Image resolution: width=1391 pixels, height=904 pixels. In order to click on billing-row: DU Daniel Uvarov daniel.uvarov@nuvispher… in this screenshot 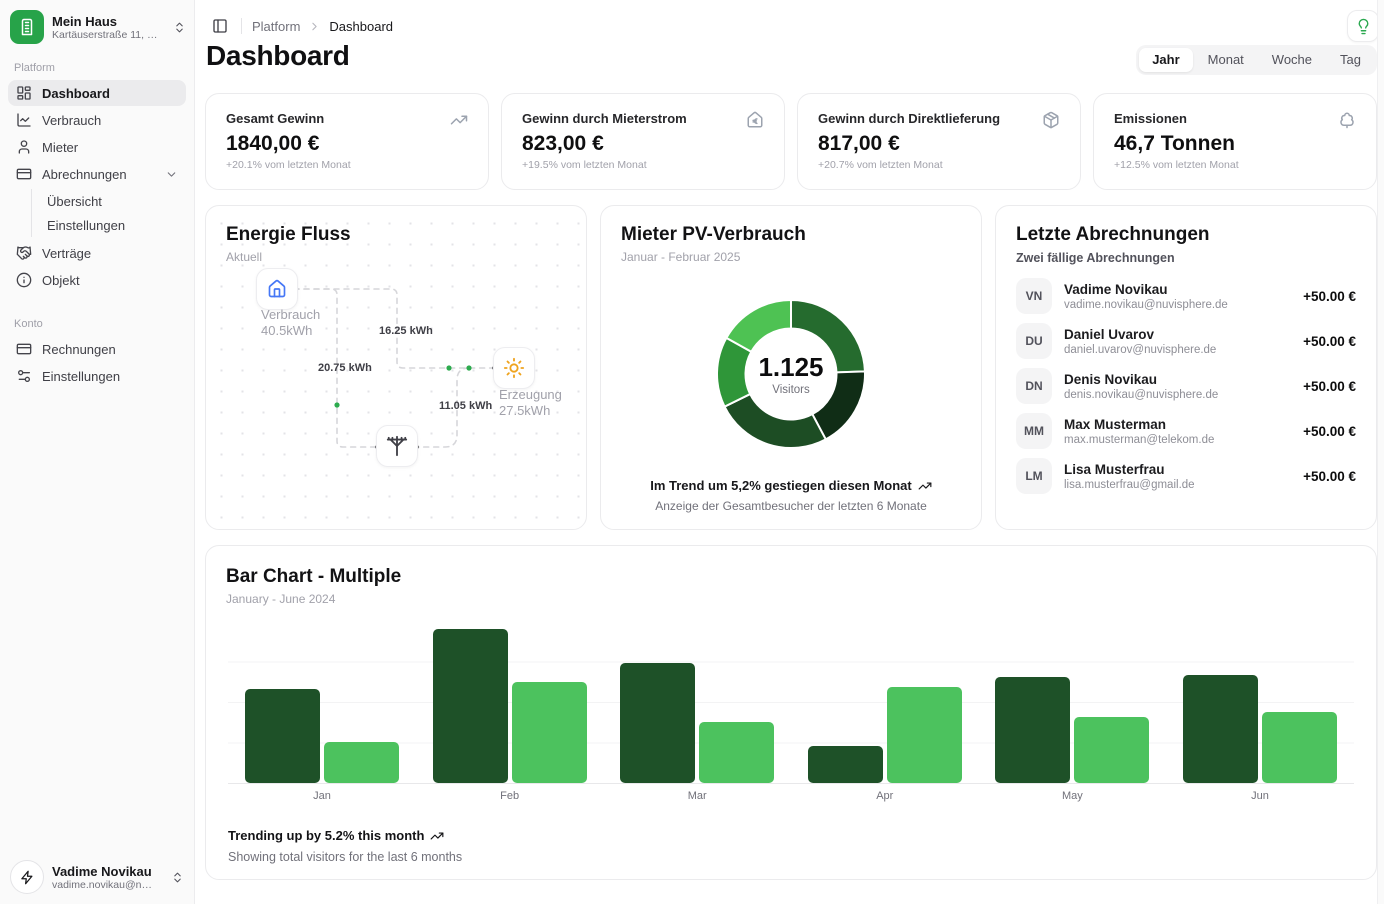, I will do `click(1186, 341)`.